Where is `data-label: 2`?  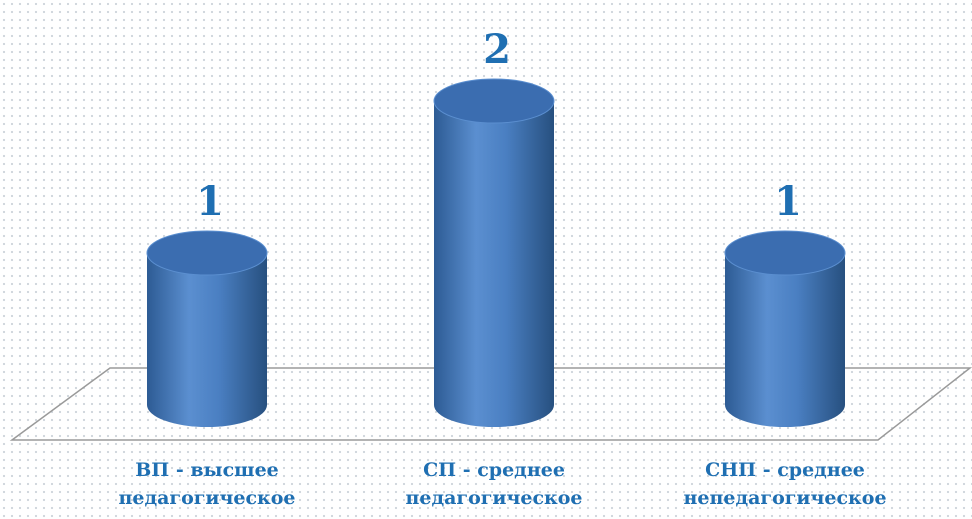 data-label: 2 is located at coordinates (497, 49).